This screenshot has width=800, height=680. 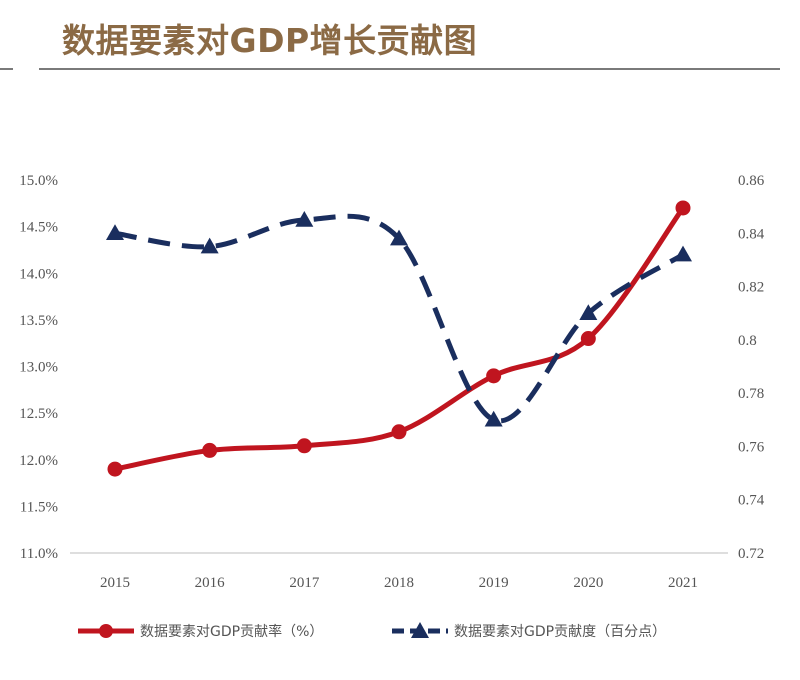 I want to click on y-left-tick-label: 12.5%, so click(x=38, y=414).